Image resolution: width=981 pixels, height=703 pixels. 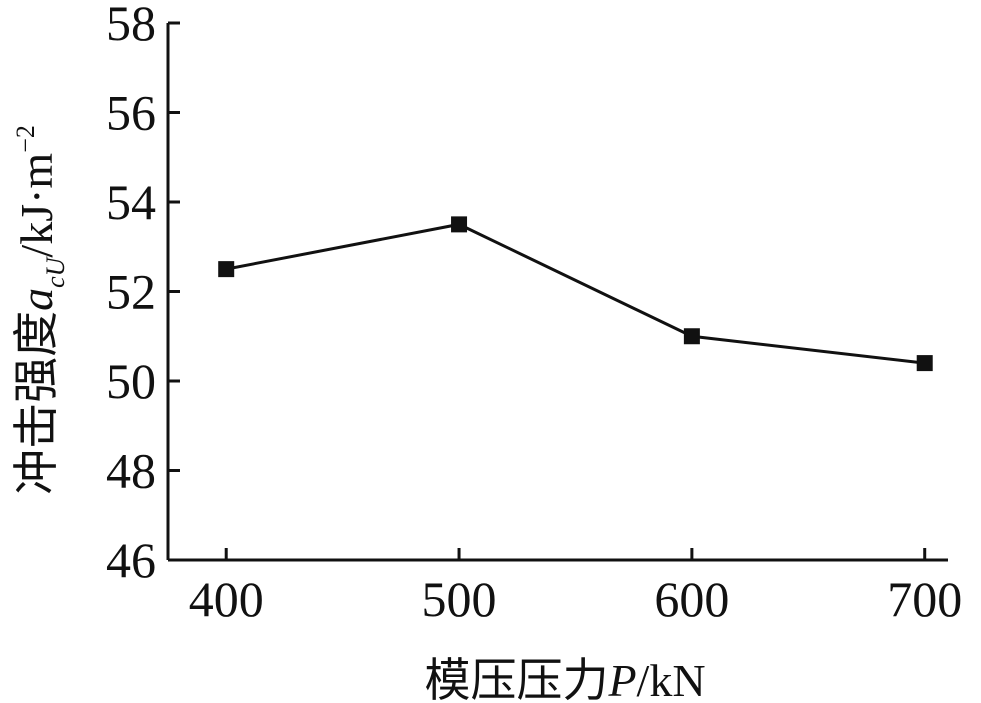 What do you see at coordinates (516, 678) in the screenshot?
I see `x-axis-title-cn: 模压压力` at bounding box center [516, 678].